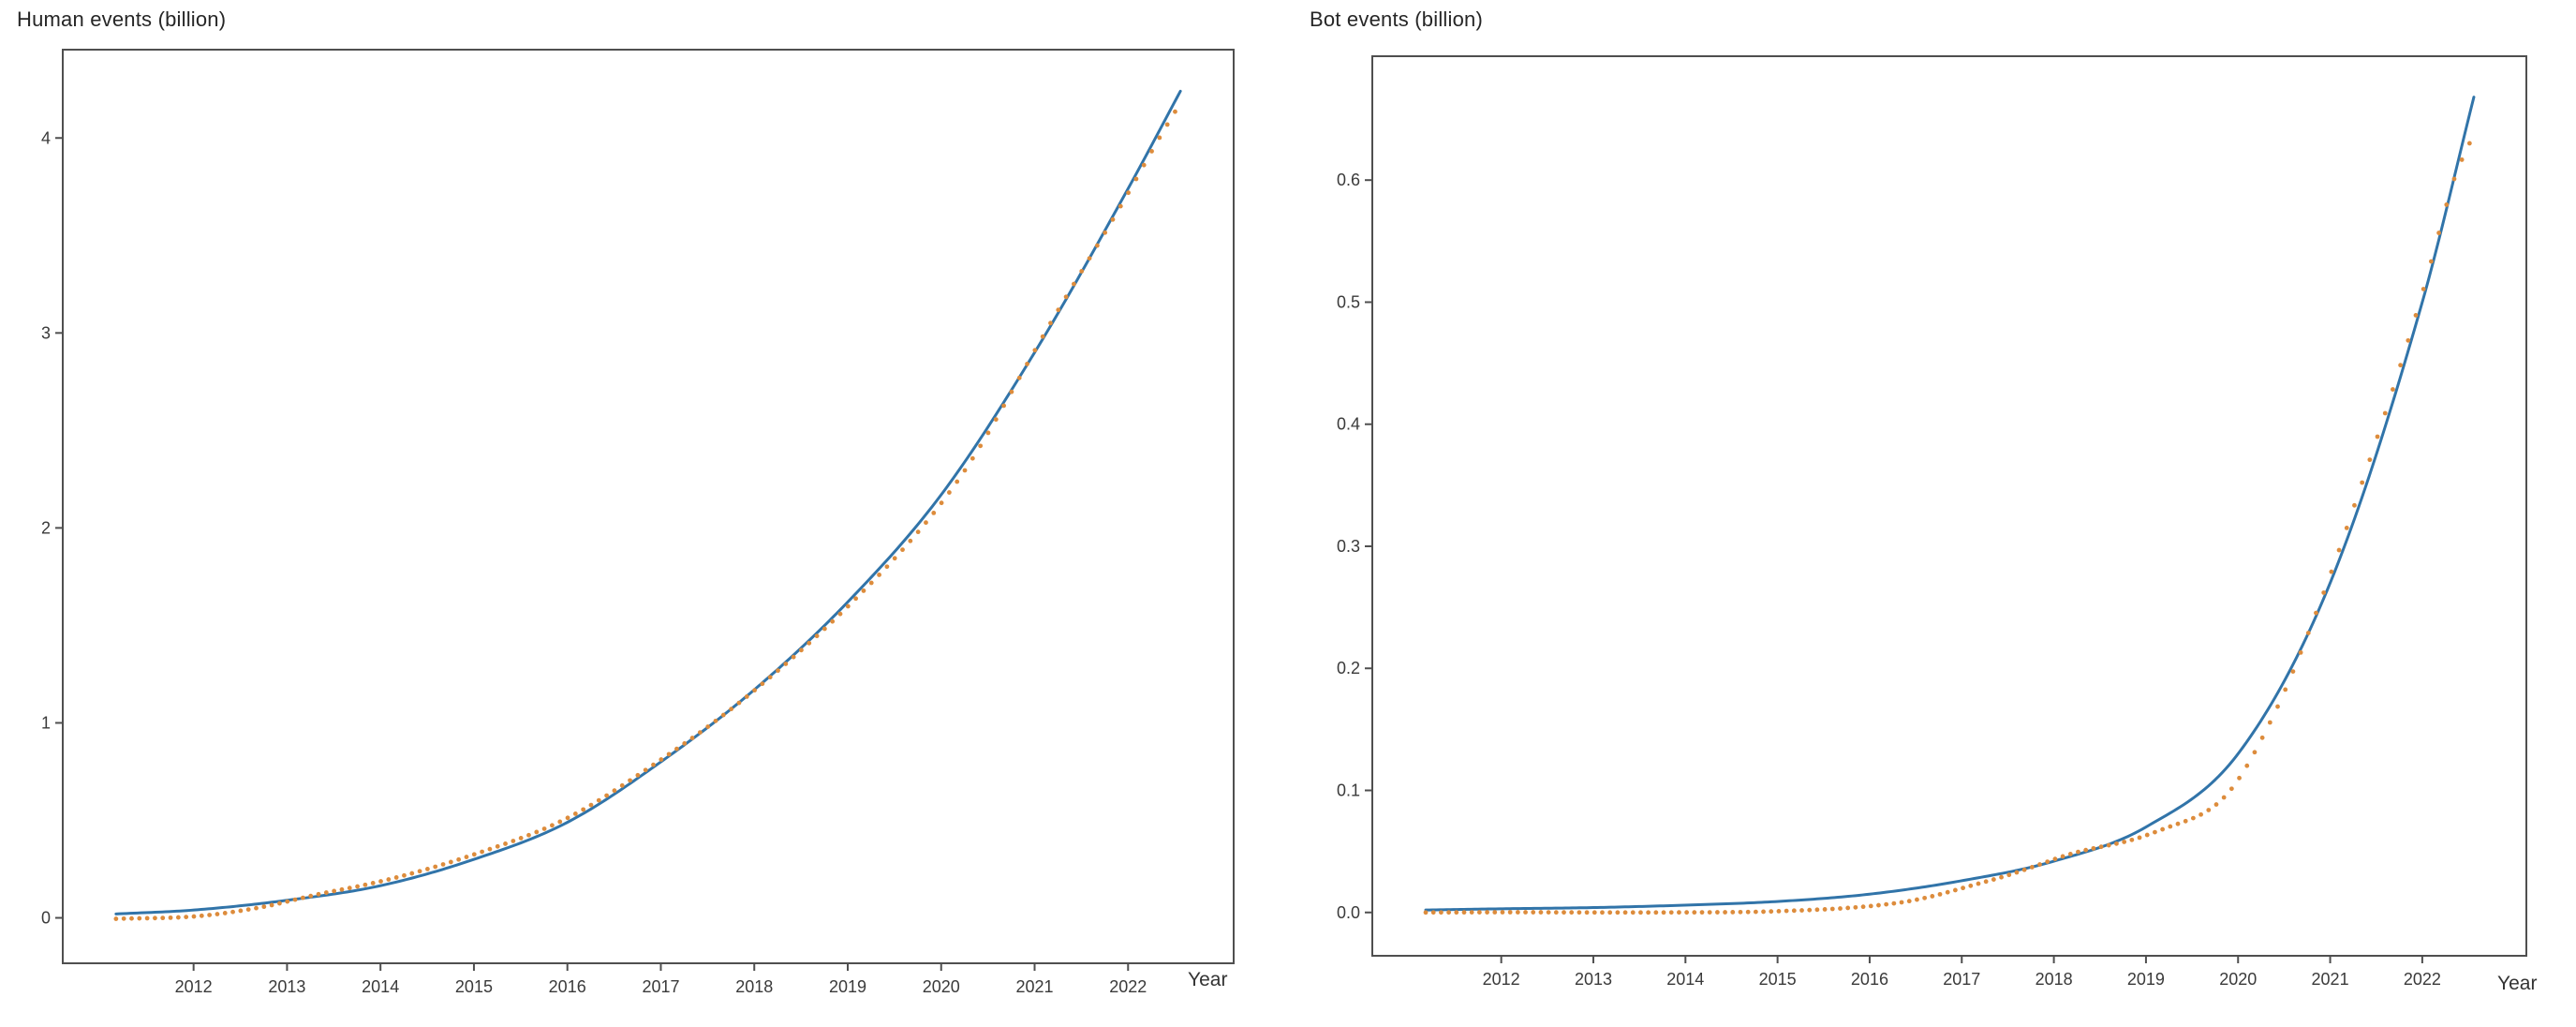 The image size is (2576, 1027). What do you see at coordinates (1349, 790) in the screenshot?
I see `y-tick-label: 0.1` at bounding box center [1349, 790].